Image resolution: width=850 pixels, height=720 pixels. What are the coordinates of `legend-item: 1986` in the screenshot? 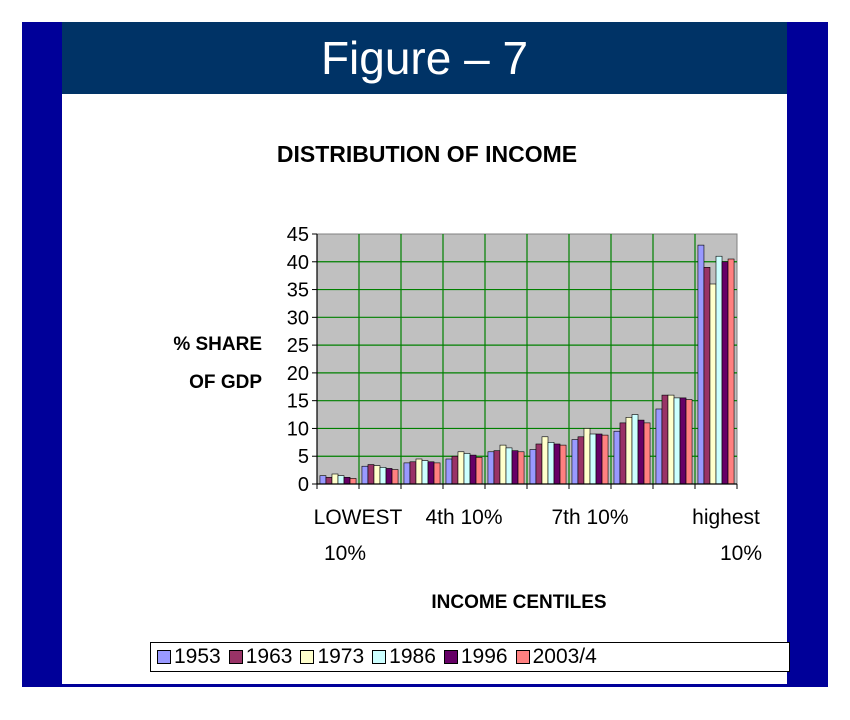 It's located at (404, 657).